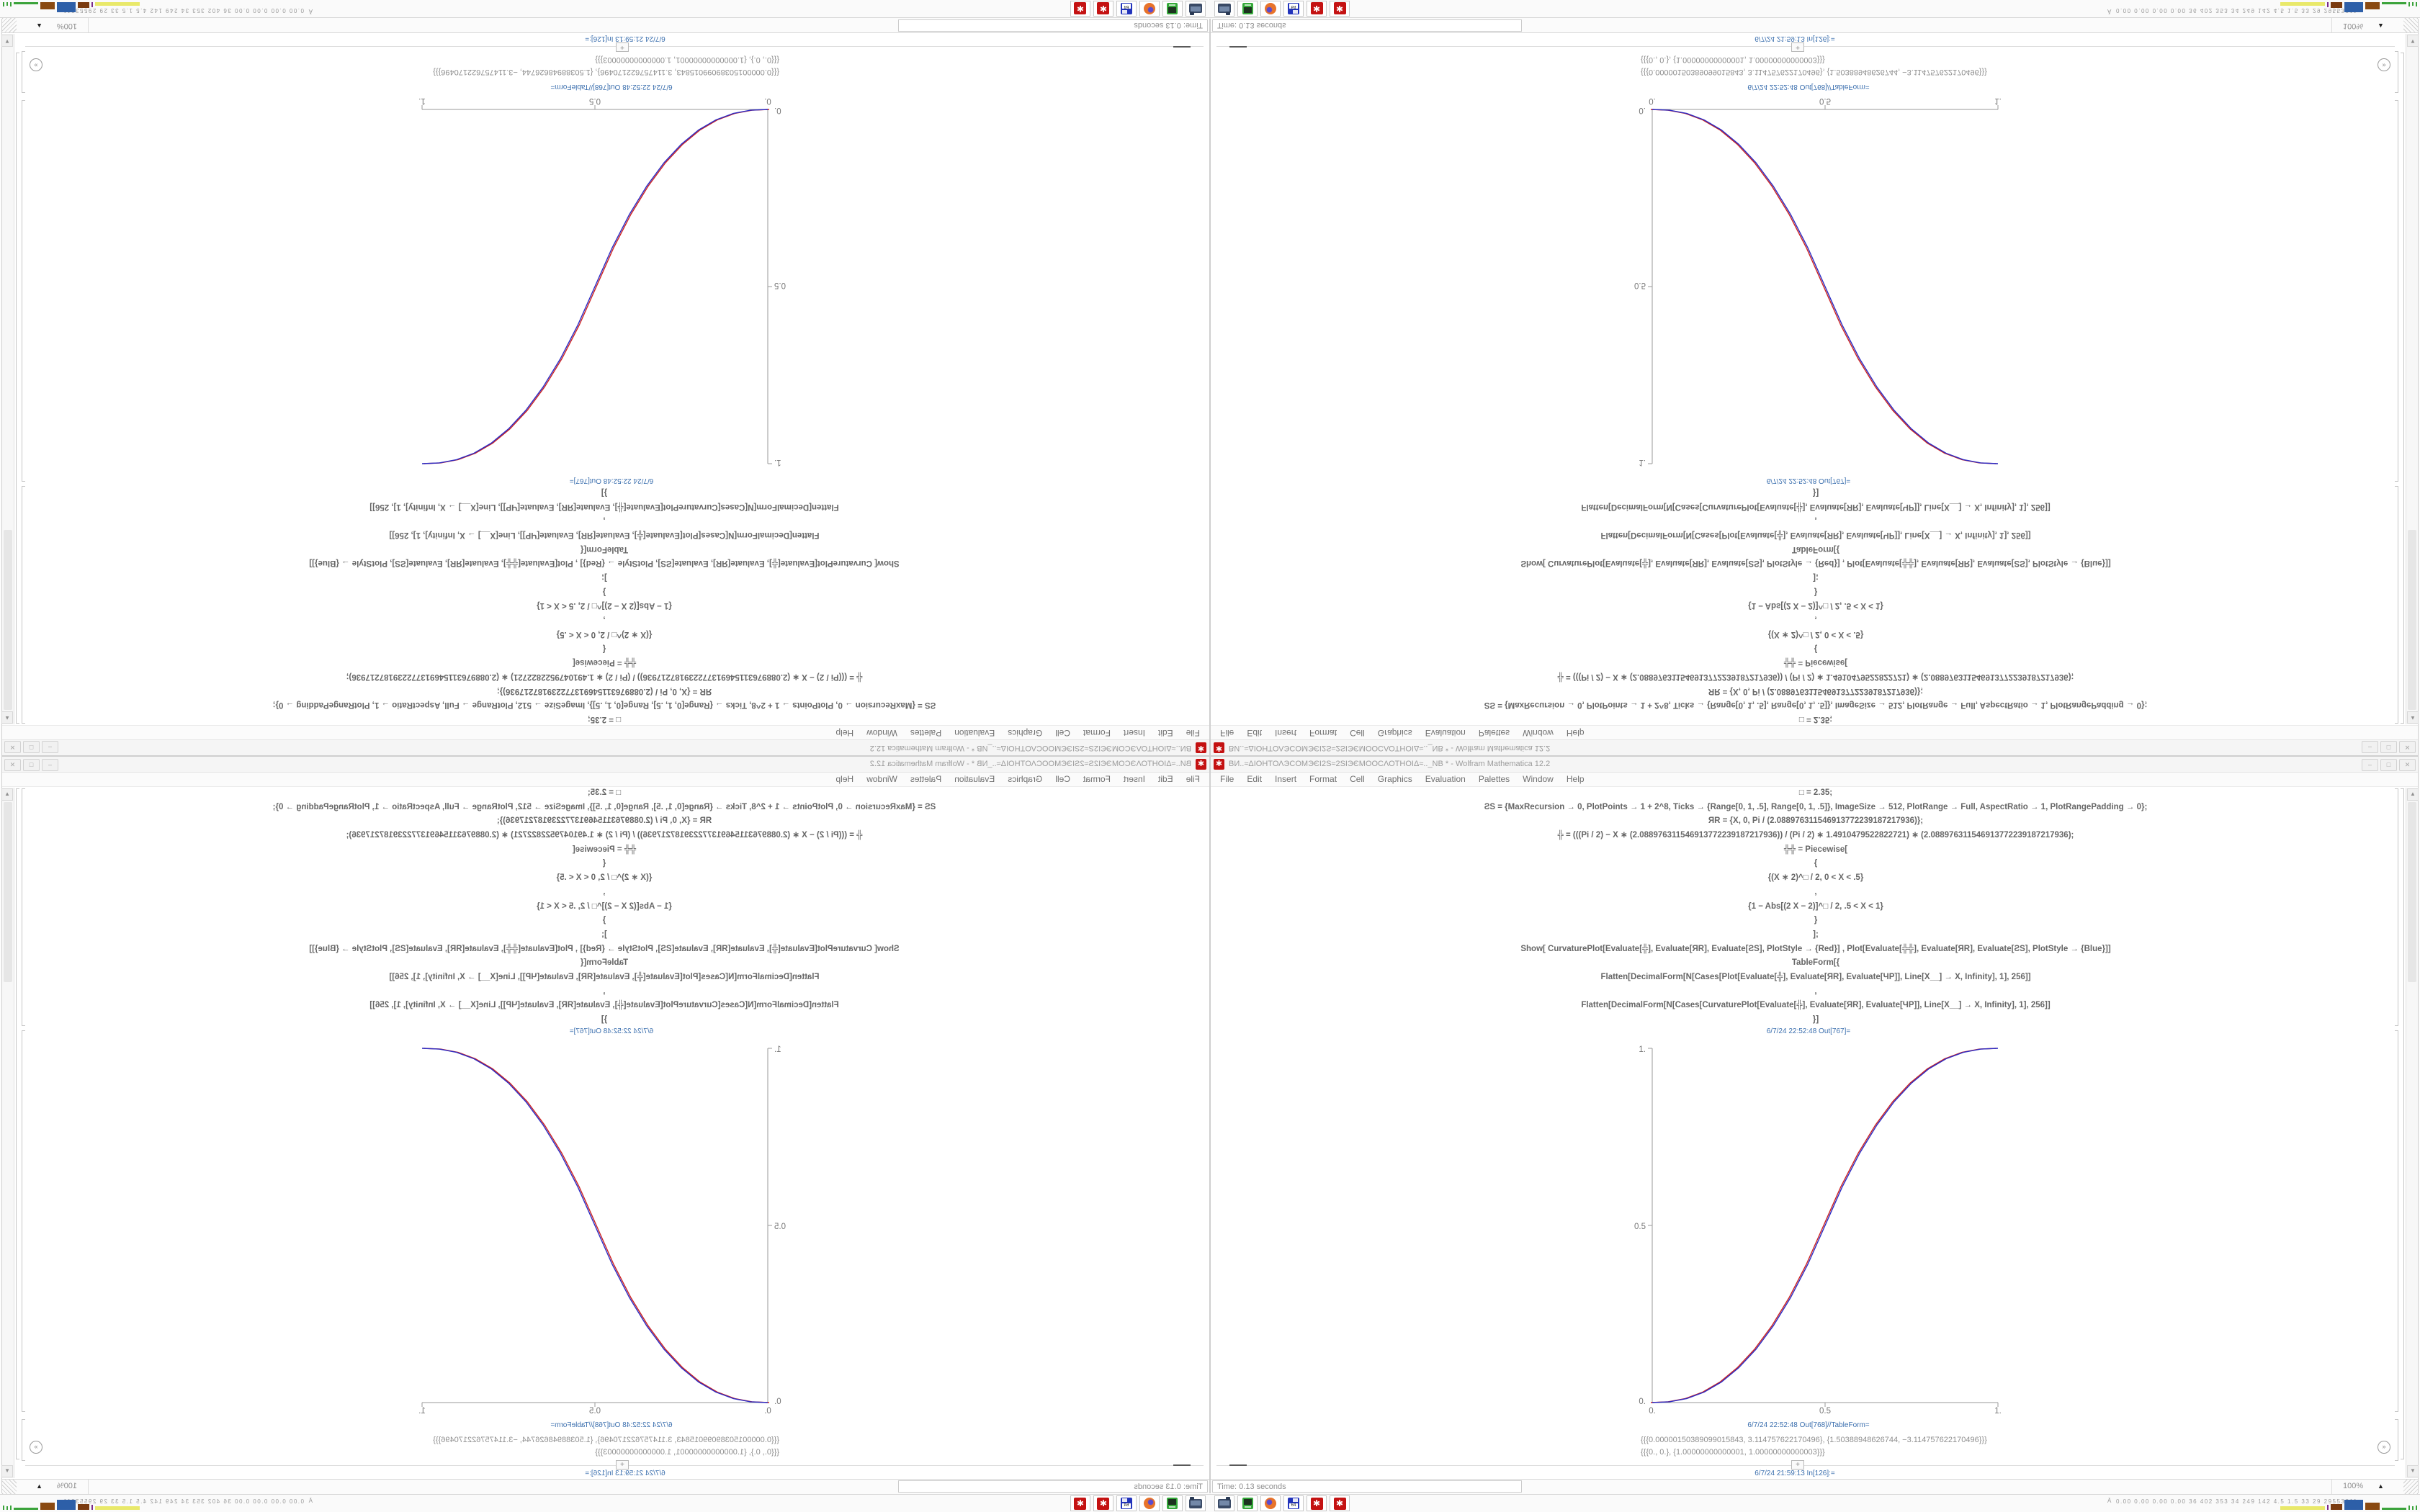 This screenshot has height=1512, width=2420. I want to click on code-line: {1 − Abs[(2 X − 2)]^□ / 2, .5 < X < 1}, so click(604, 906).